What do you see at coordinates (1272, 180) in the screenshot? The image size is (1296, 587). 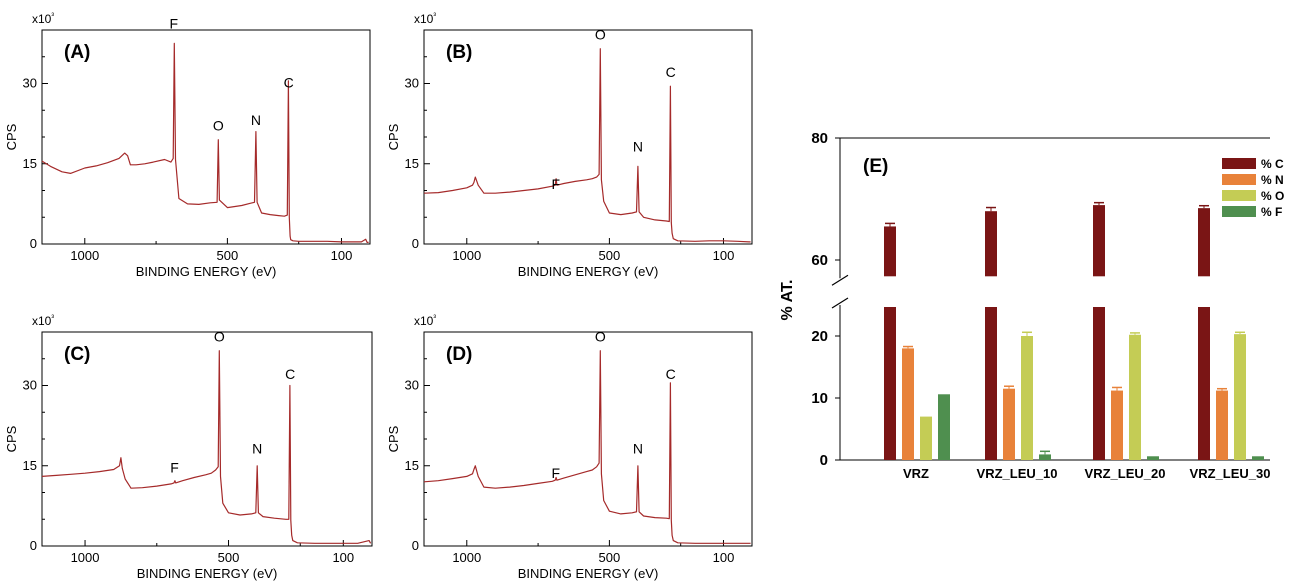 I see `legend-label: % N` at bounding box center [1272, 180].